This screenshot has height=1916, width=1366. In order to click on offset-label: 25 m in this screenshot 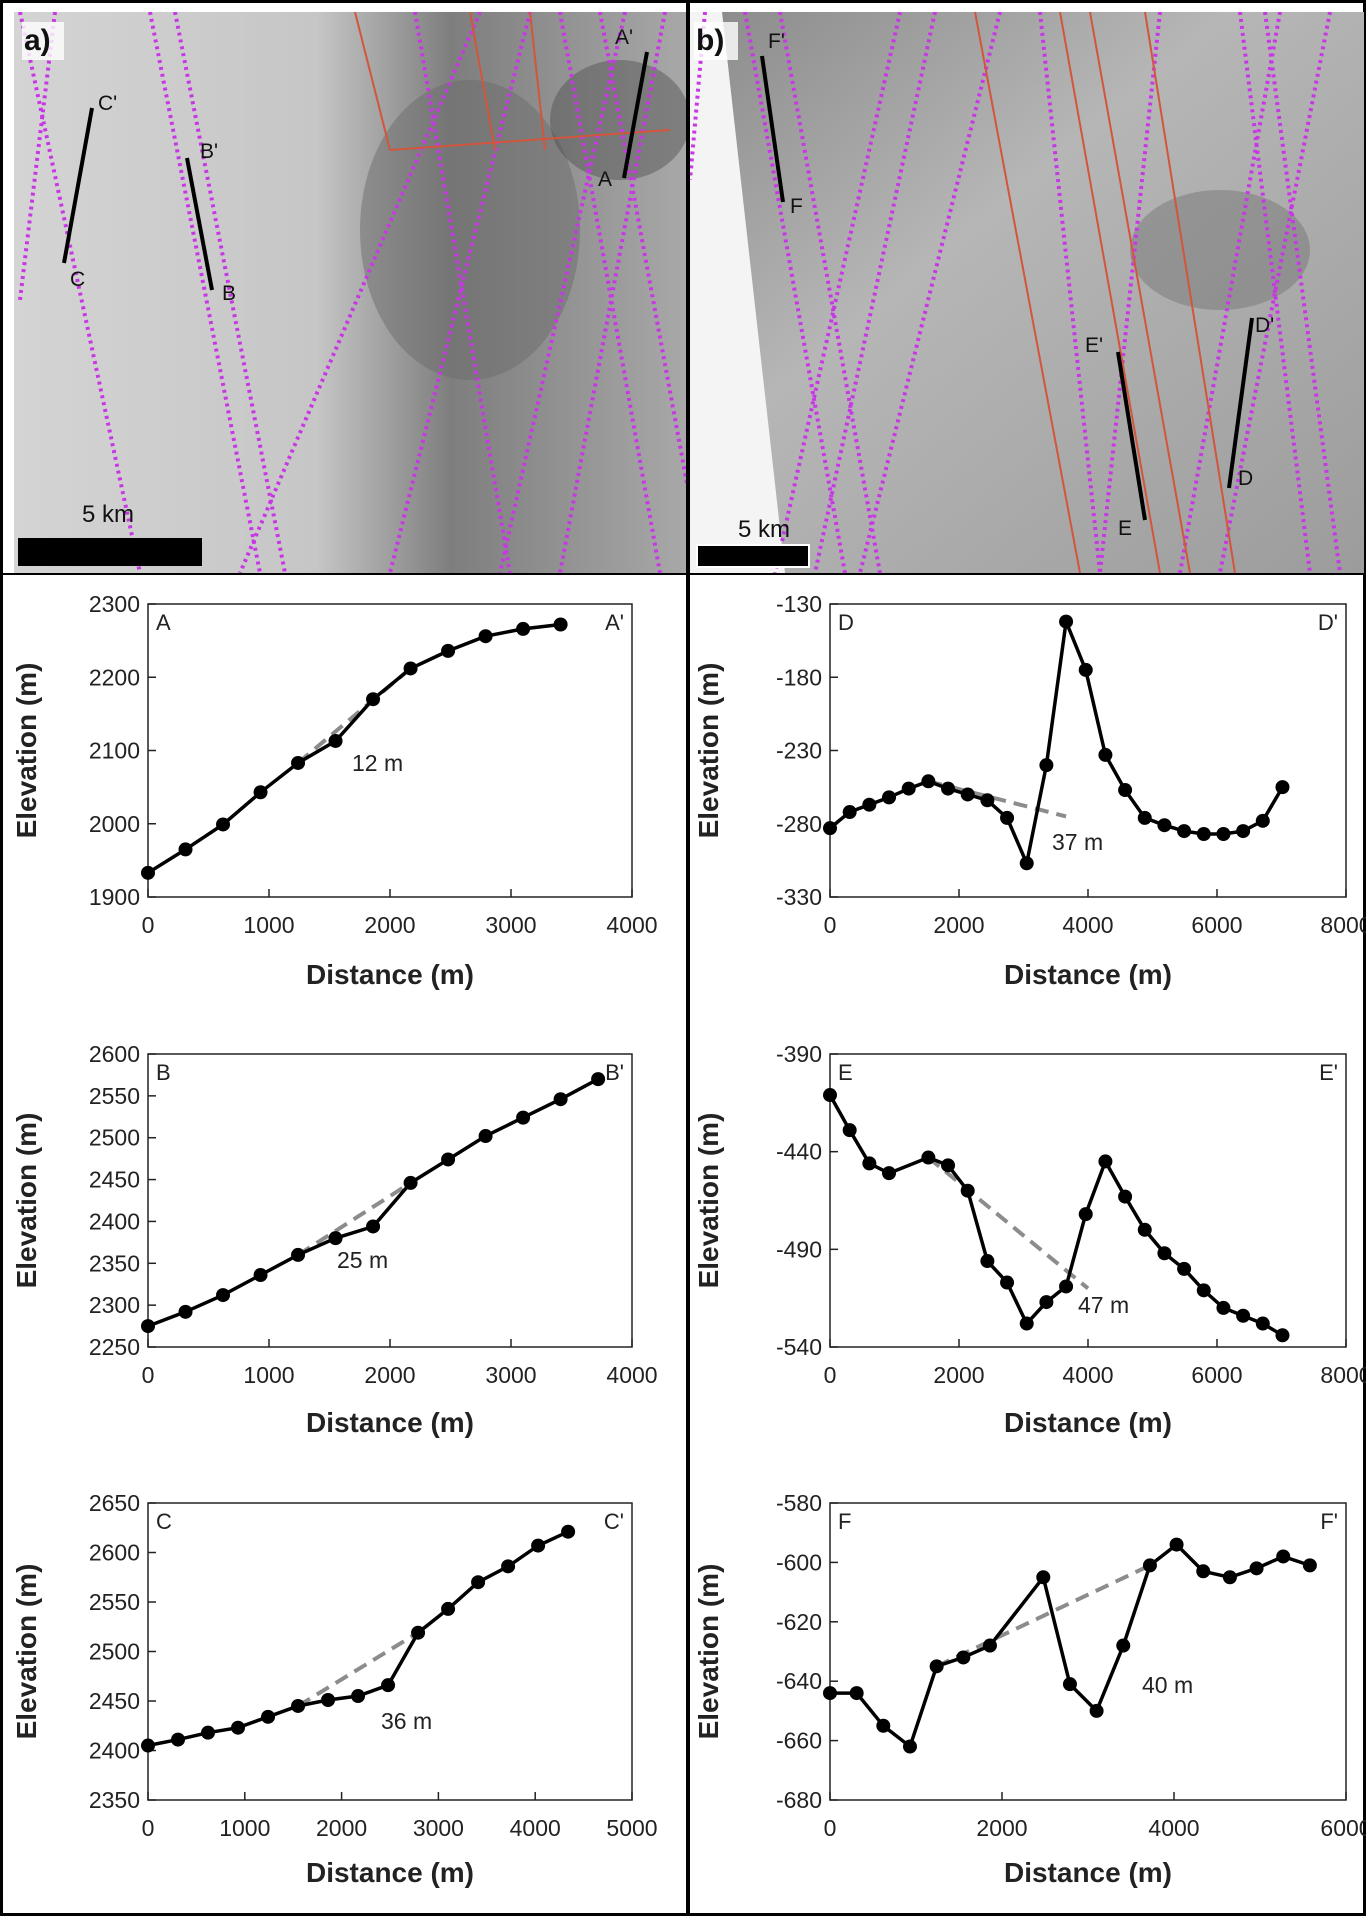, I will do `click(362, 1260)`.